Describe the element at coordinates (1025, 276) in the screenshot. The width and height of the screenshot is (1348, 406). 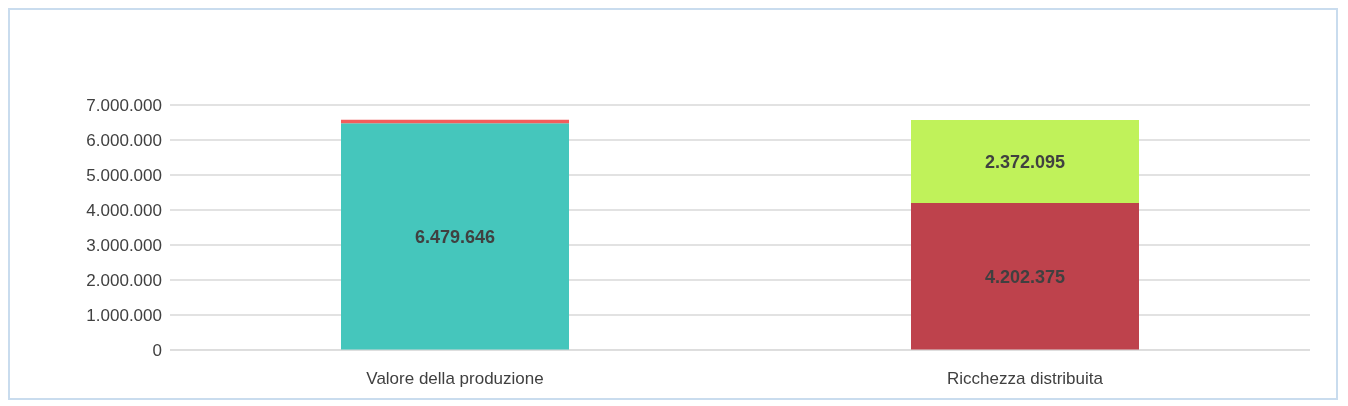
I see `data-label: 4.202.375` at that location.